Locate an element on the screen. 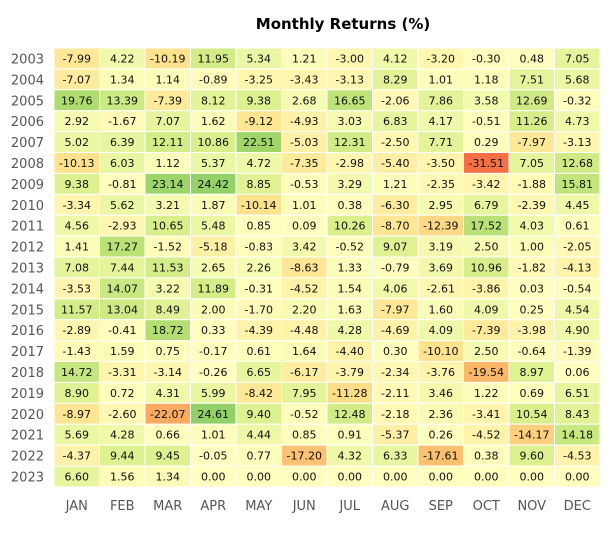  cell-value-2014-nov: 0.03 is located at coordinates (532, 288).